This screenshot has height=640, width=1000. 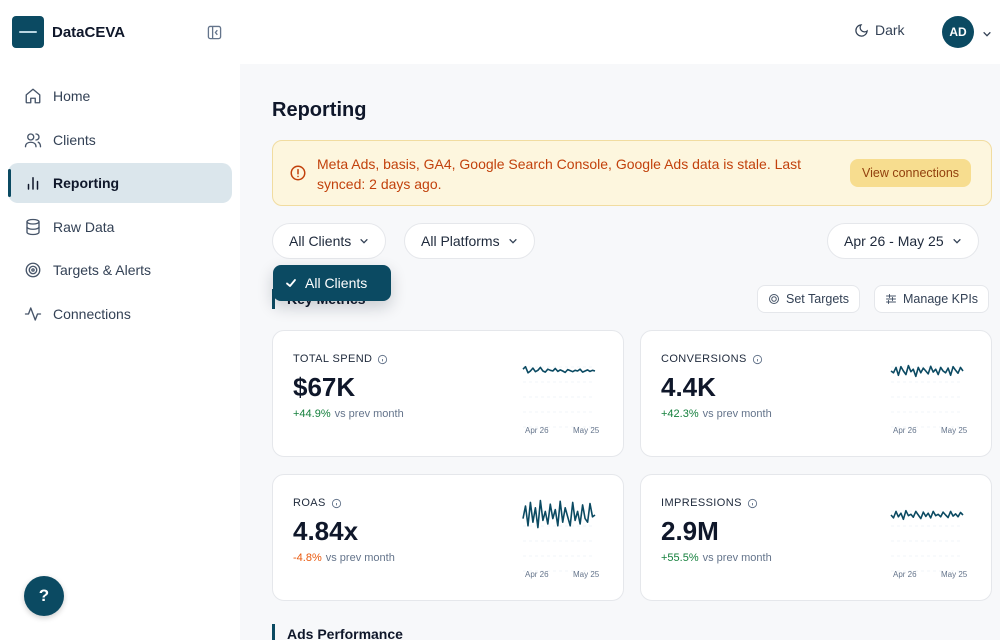 What do you see at coordinates (28, 32) in the screenshot?
I see `app-logo` at bounding box center [28, 32].